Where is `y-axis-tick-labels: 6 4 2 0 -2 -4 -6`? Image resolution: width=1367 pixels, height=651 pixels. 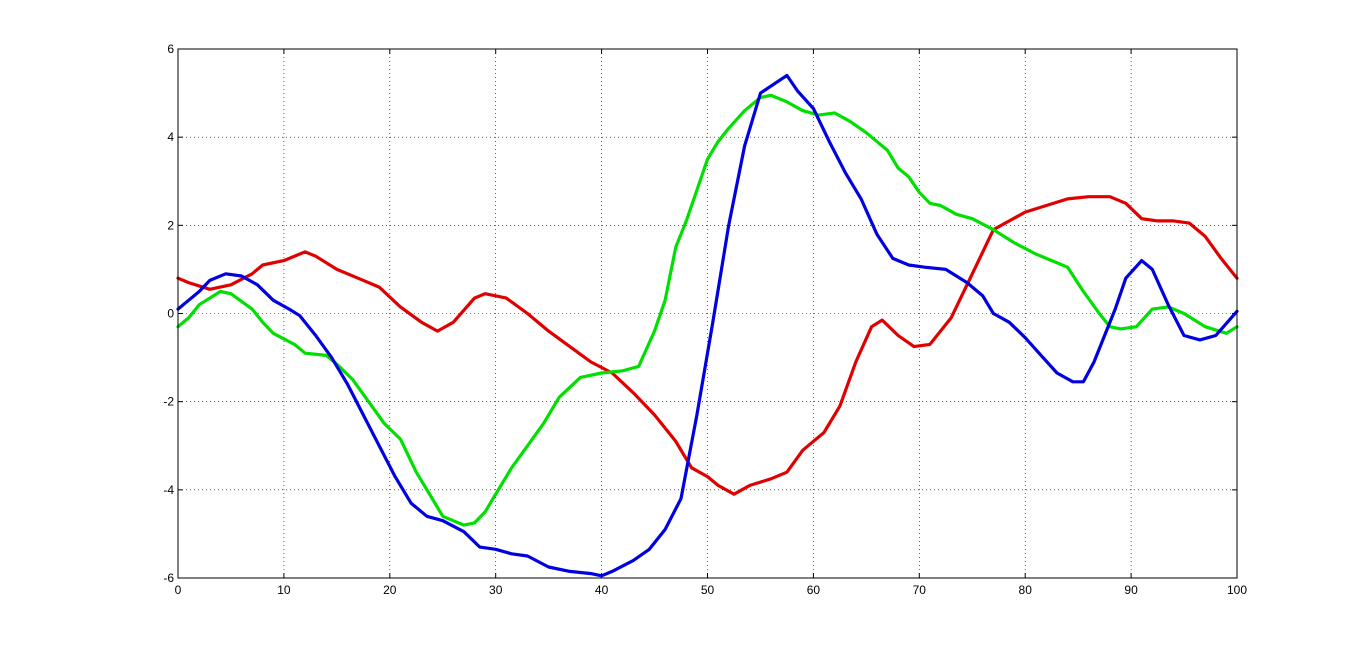 y-axis-tick-labels: 6 4 2 0 -2 -4 -6 is located at coordinates (168, 313).